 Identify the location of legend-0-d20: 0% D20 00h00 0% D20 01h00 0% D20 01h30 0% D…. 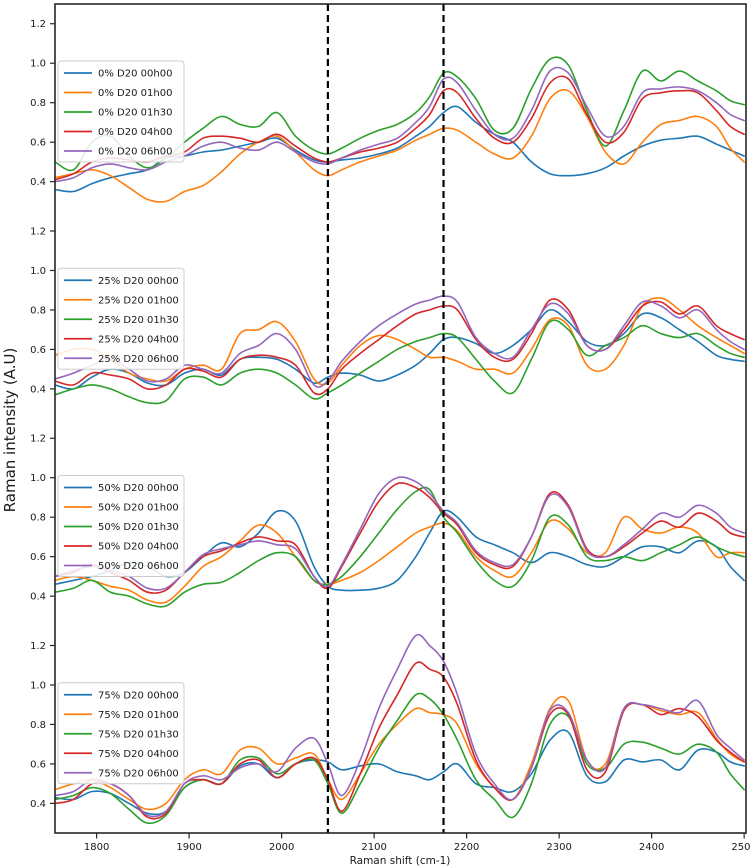
(121, 111).